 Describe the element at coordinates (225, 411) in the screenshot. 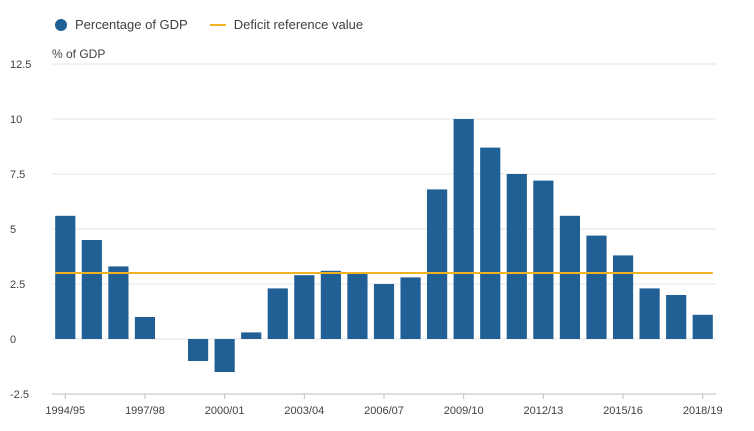

I see `x-tick-label: 2000/01` at that location.